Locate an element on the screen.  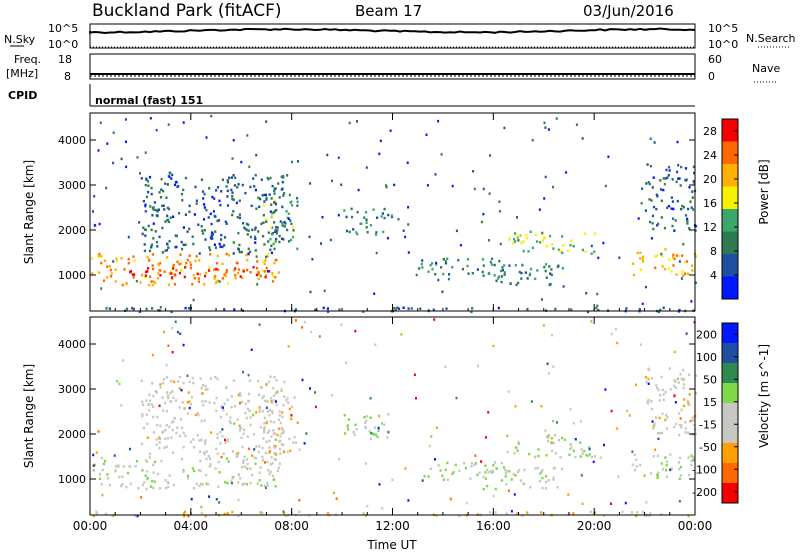
freq-label: Freq. is located at coordinates (27, 59).